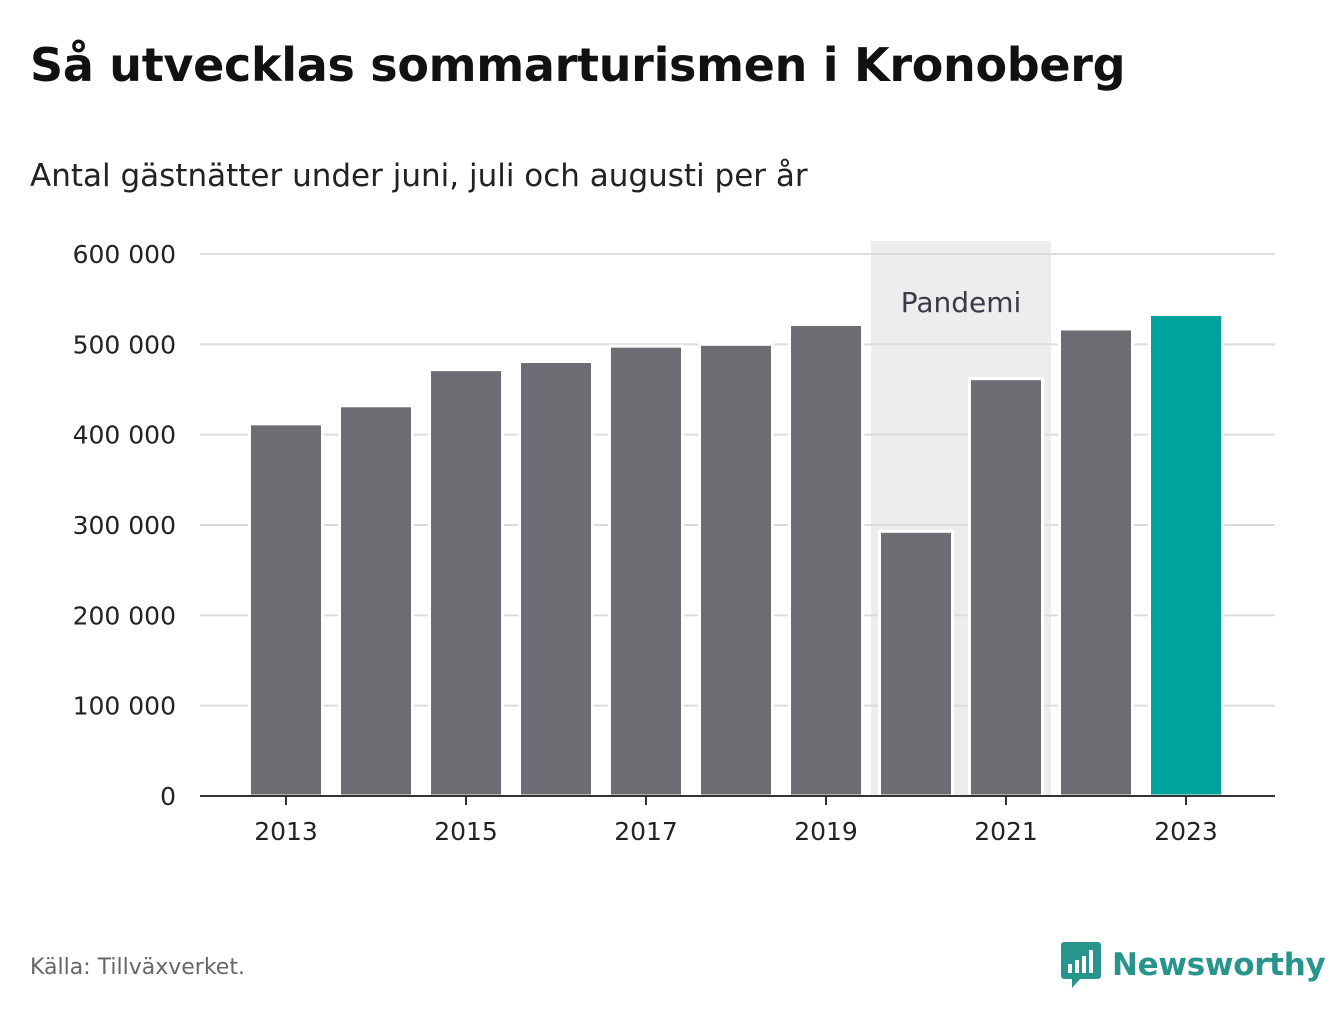 Image resolution: width=1340 pixels, height=1020 pixels. I want to click on bar-2013, so click(286, 610).